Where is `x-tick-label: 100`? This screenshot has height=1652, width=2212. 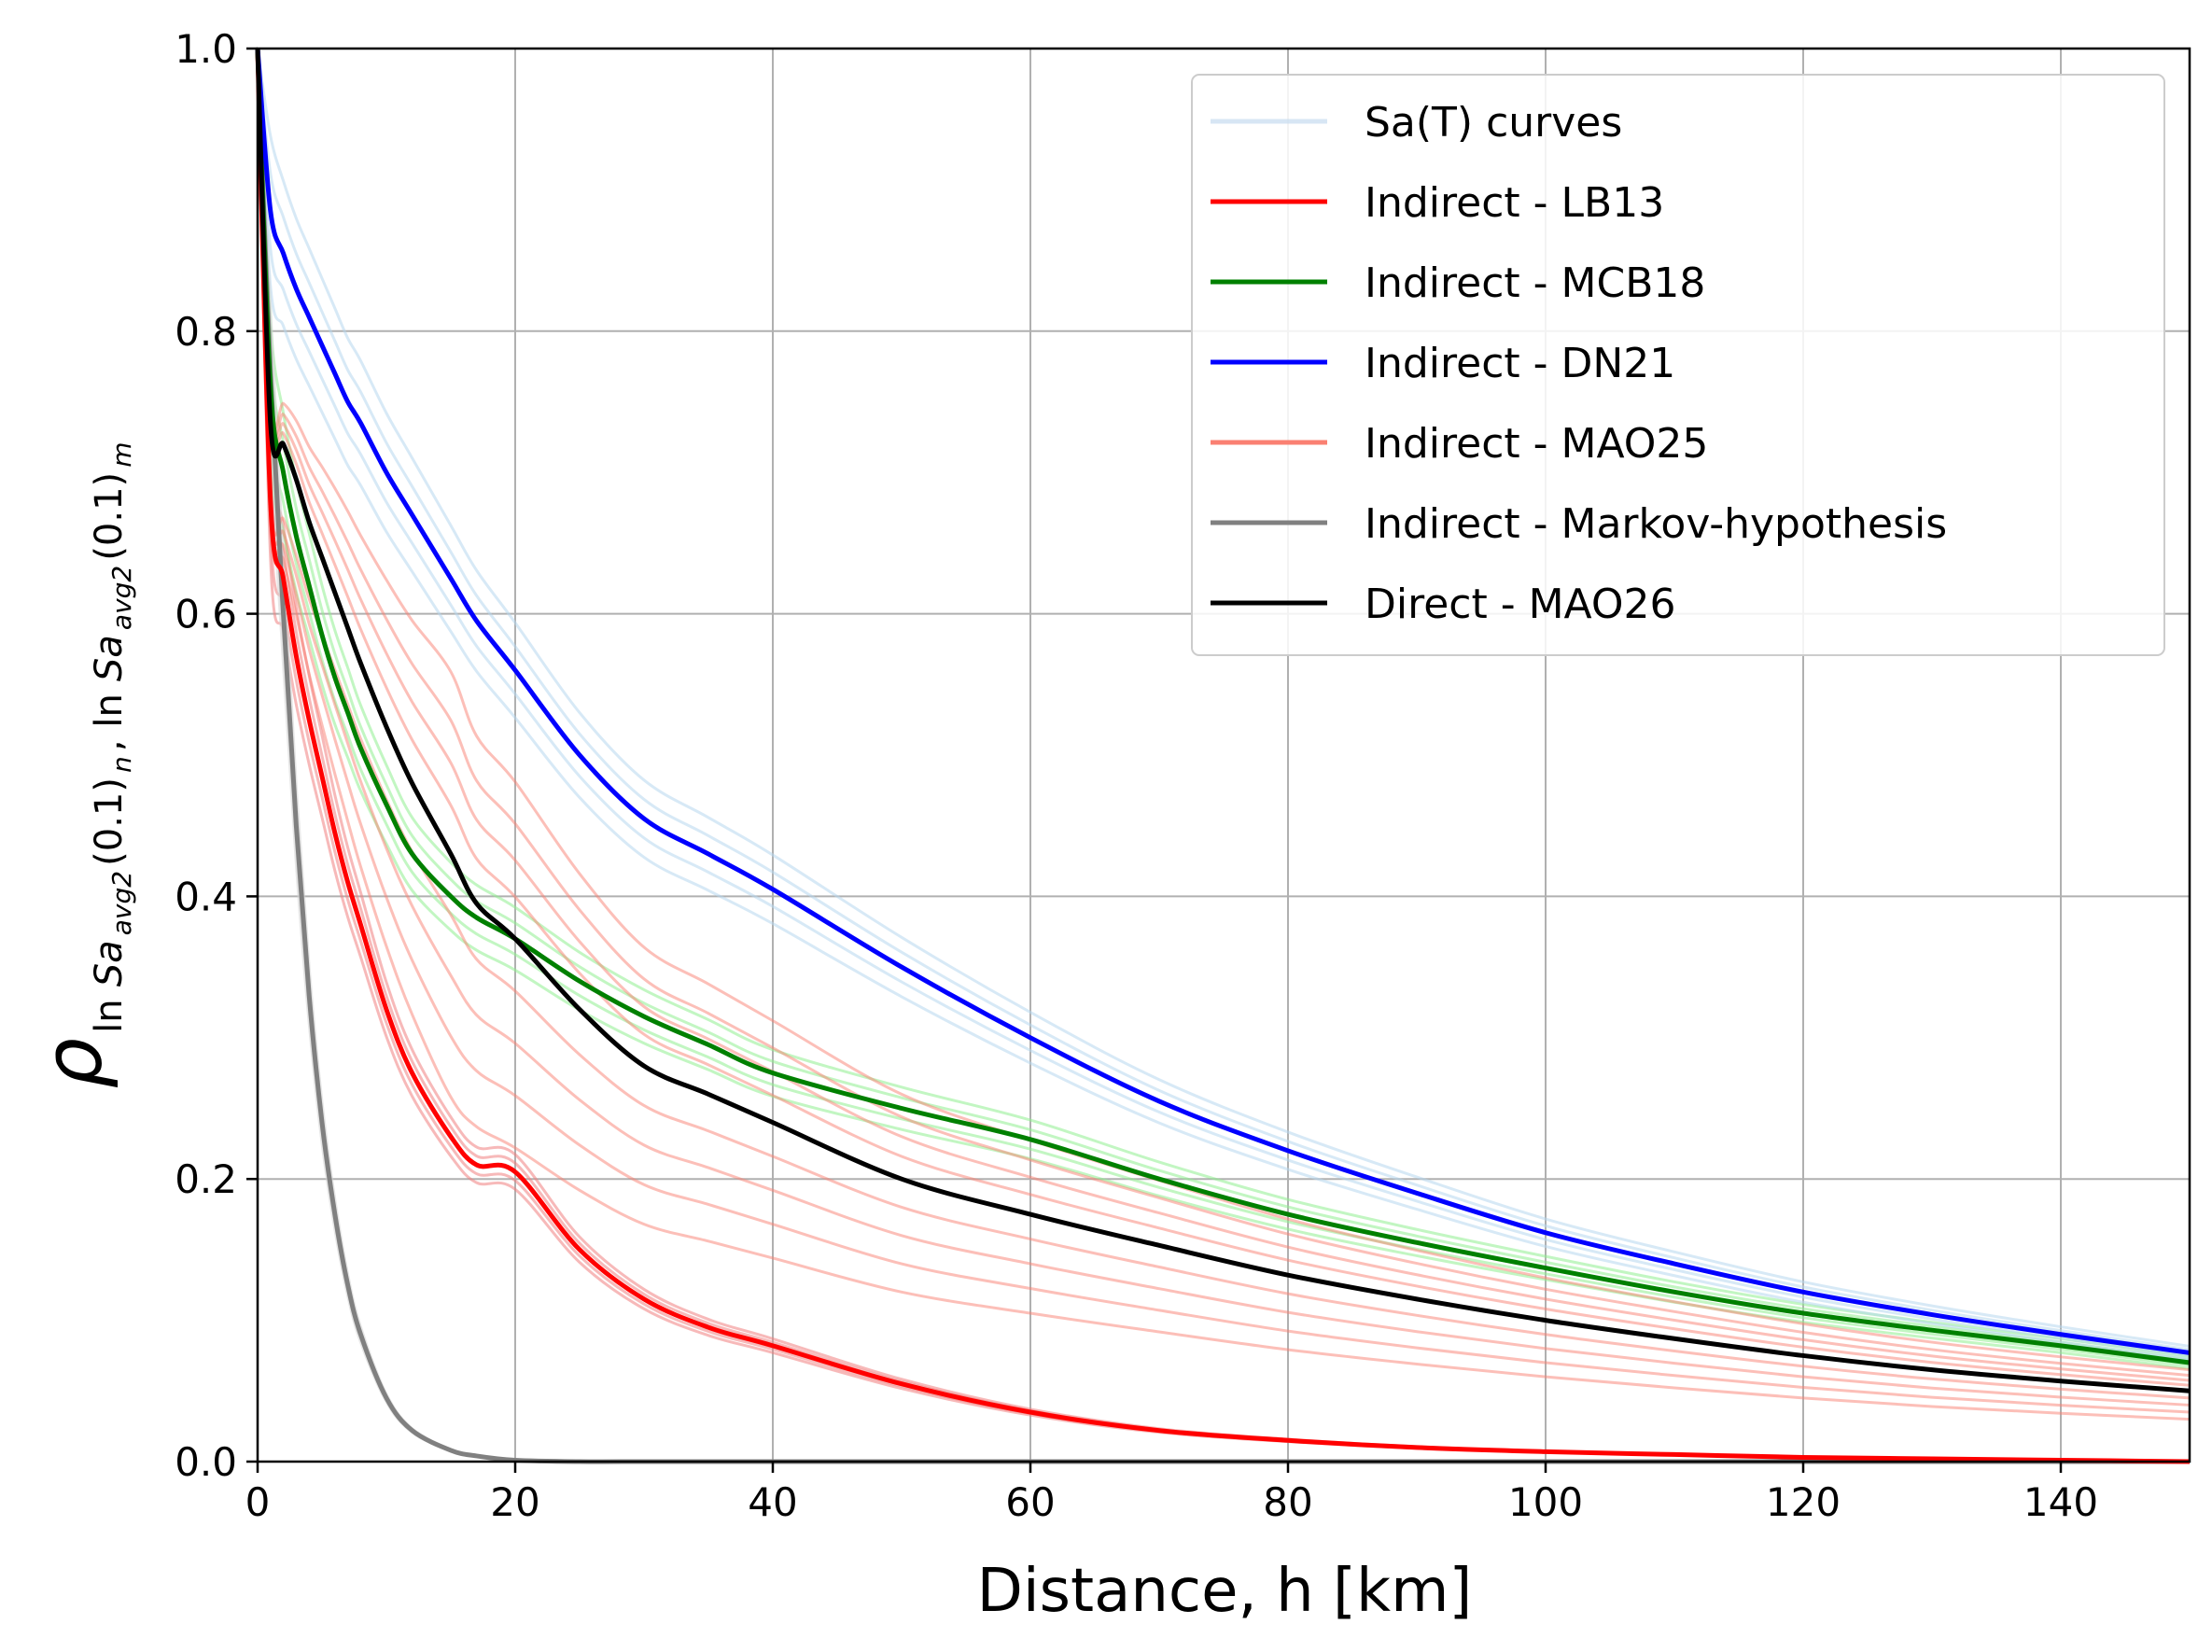
x-tick-label: 100 is located at coordinates (1545, 1502).